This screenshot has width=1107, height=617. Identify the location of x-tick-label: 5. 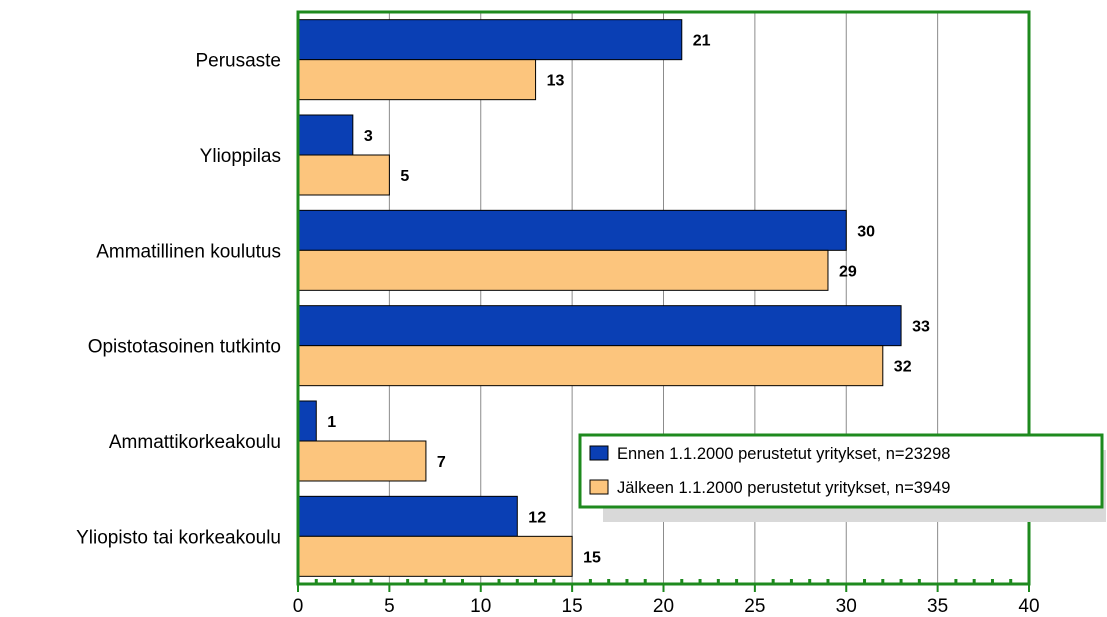
(389, 606).